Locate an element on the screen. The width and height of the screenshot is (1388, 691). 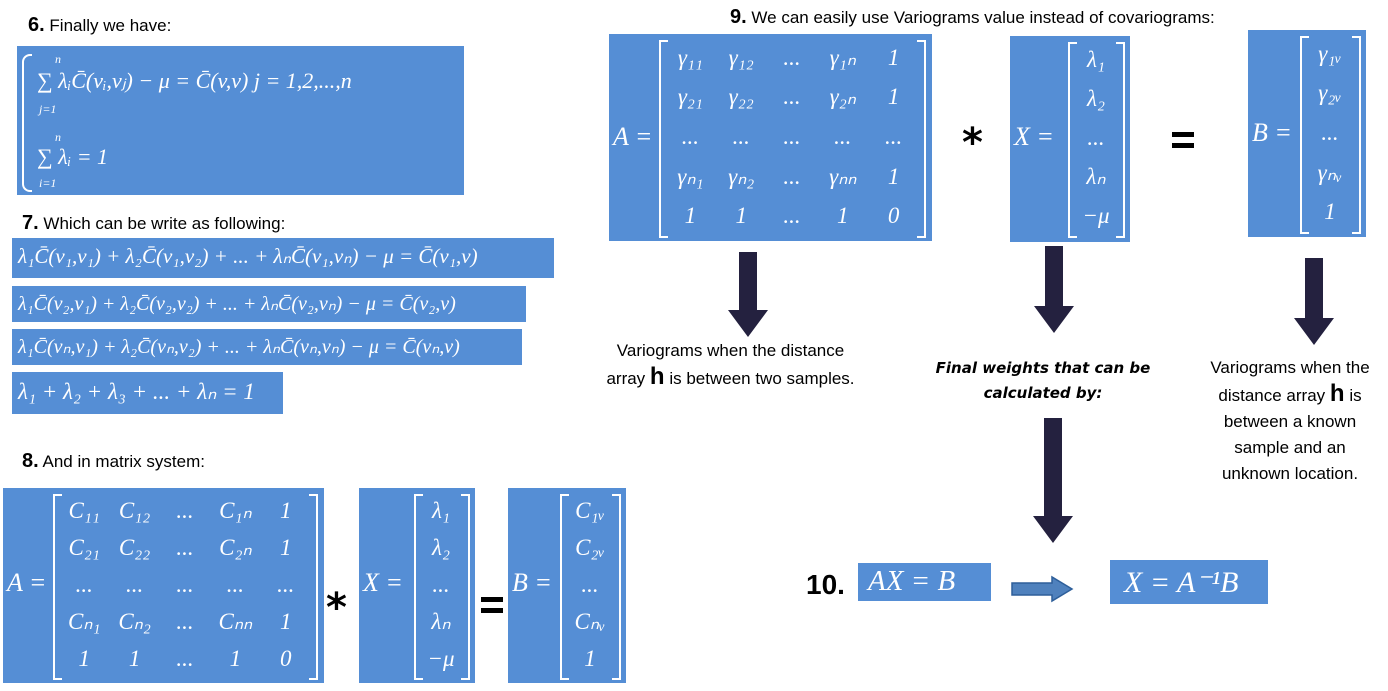
matrix8-b-cell-5-1: 1 is located at coordinates (590, 659).